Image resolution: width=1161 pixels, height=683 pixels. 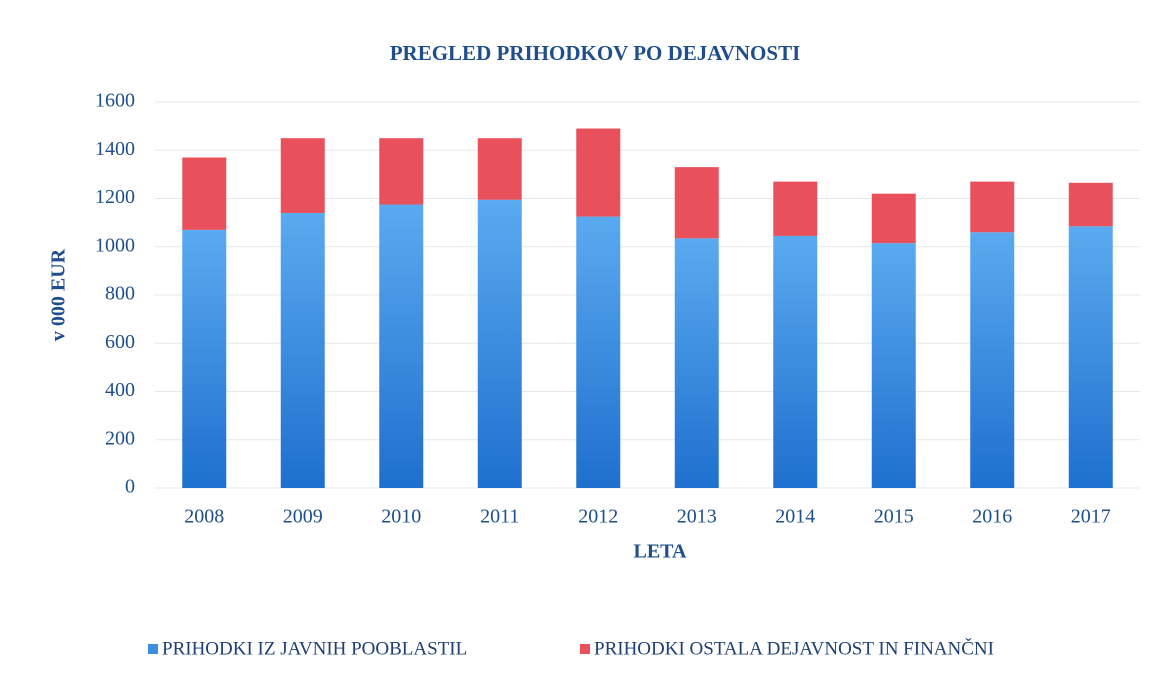 I want to click on y-tick-label: 1200, so click(x=115, y=197).